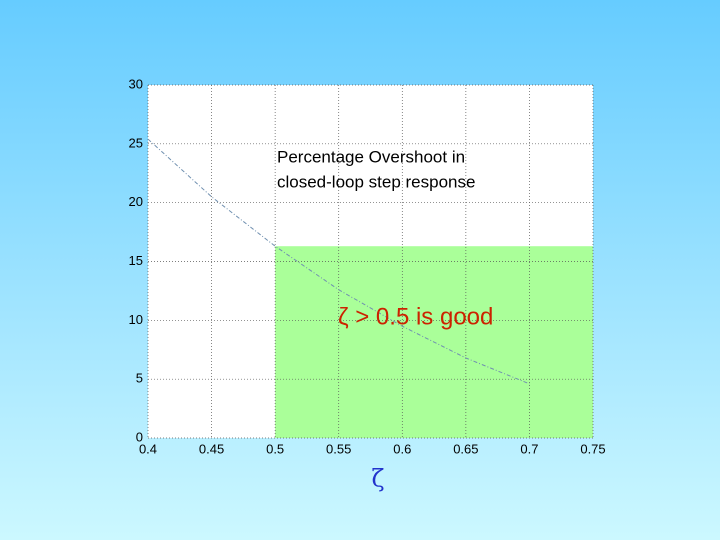 The height and width of the screenshot is (540, 720). I want to click on annotation: closed-loop step response, so click(376, 181).